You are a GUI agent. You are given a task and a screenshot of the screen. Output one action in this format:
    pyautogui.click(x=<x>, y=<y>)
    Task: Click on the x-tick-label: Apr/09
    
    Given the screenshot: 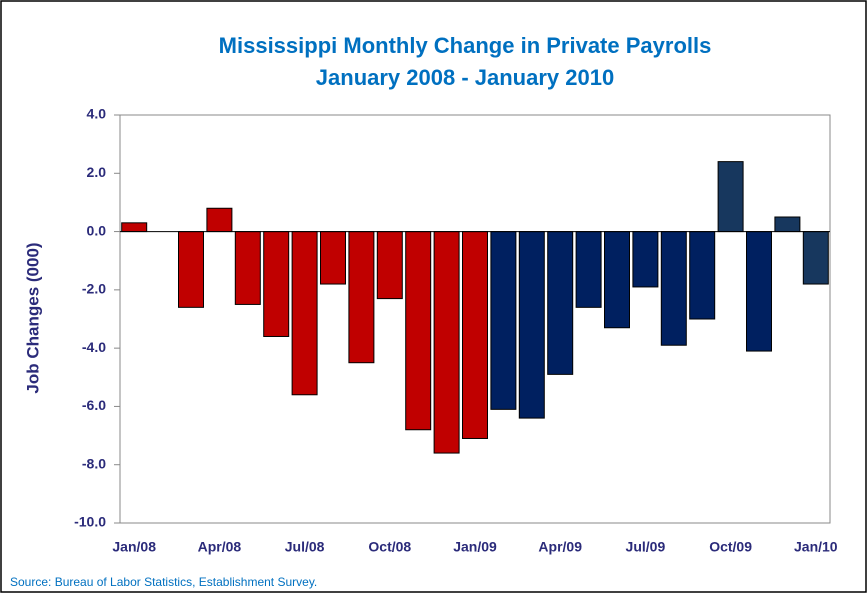 What is the action you would take?
    pyautogui.click(x=560, y=547)
    